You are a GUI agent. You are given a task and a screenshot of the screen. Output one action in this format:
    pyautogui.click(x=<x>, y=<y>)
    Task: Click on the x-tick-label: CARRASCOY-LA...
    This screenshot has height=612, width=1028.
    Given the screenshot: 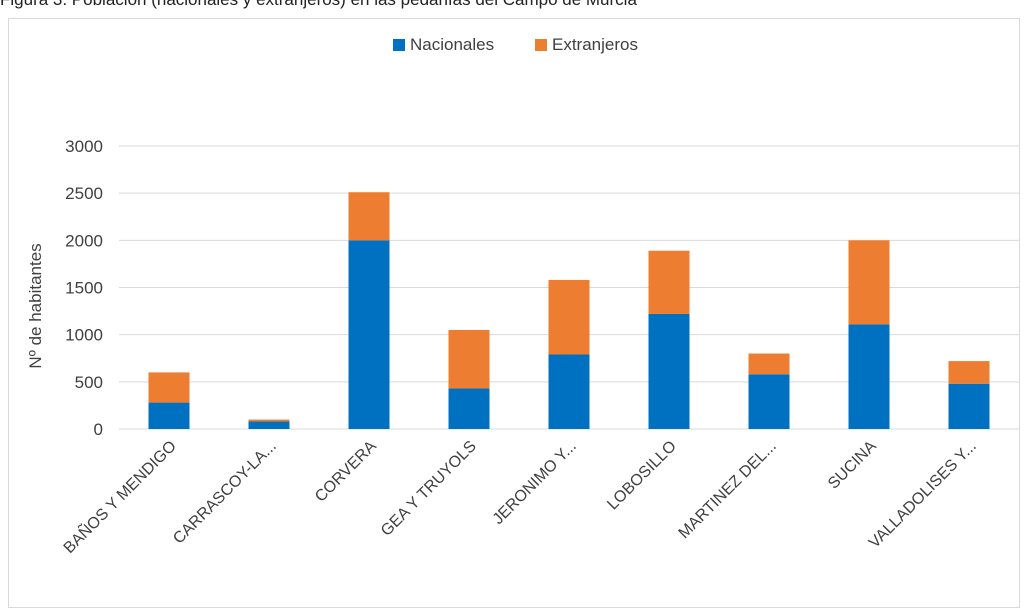 What is the action you would take?
    pyautogui.click(x=225, y=493)
    